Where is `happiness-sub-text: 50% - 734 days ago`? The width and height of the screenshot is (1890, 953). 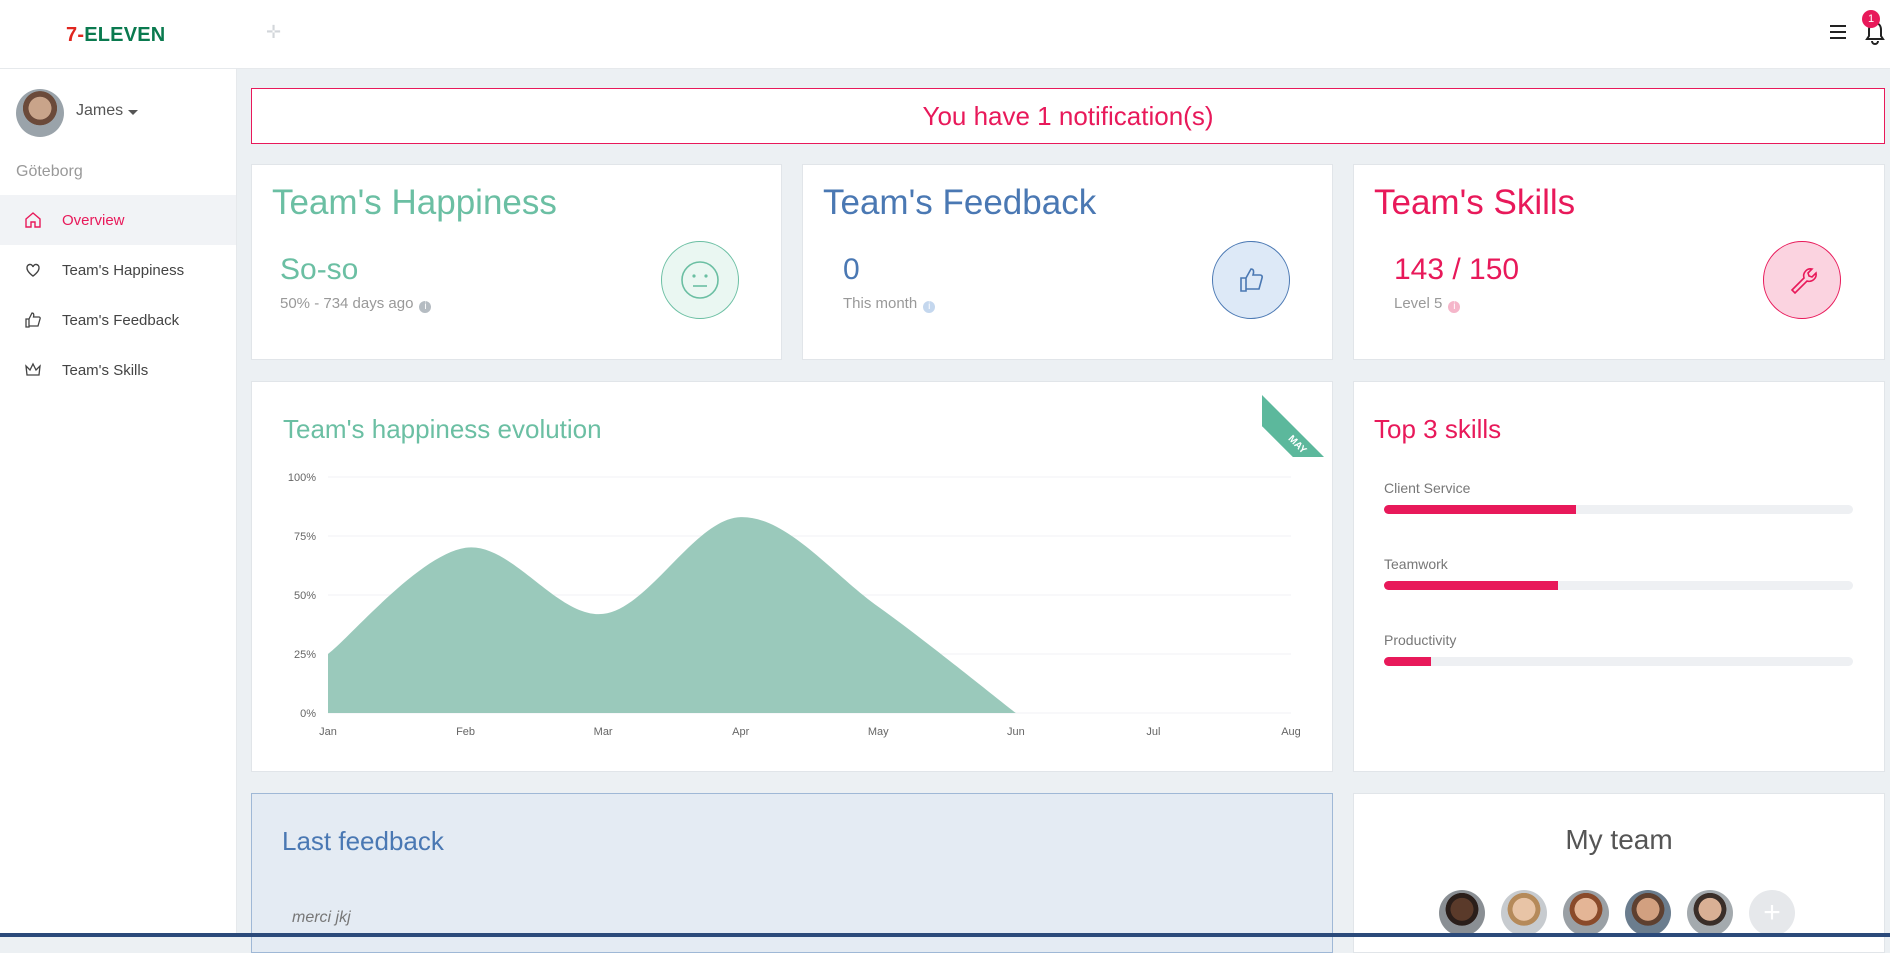 happiness-sub-text: 50% - 734 days ago is located at coordinates (346, 303).